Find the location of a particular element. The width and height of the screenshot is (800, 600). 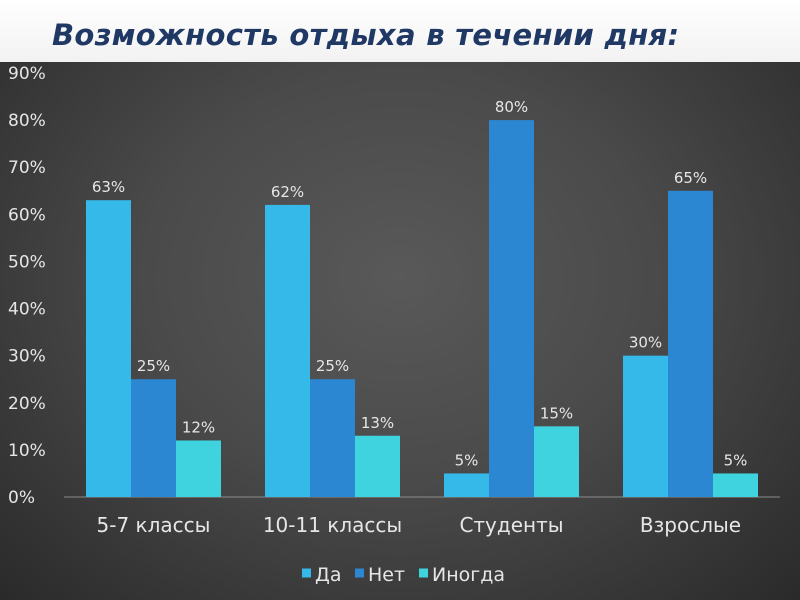

bar-Да-4 is located at coordinates (645, 426).